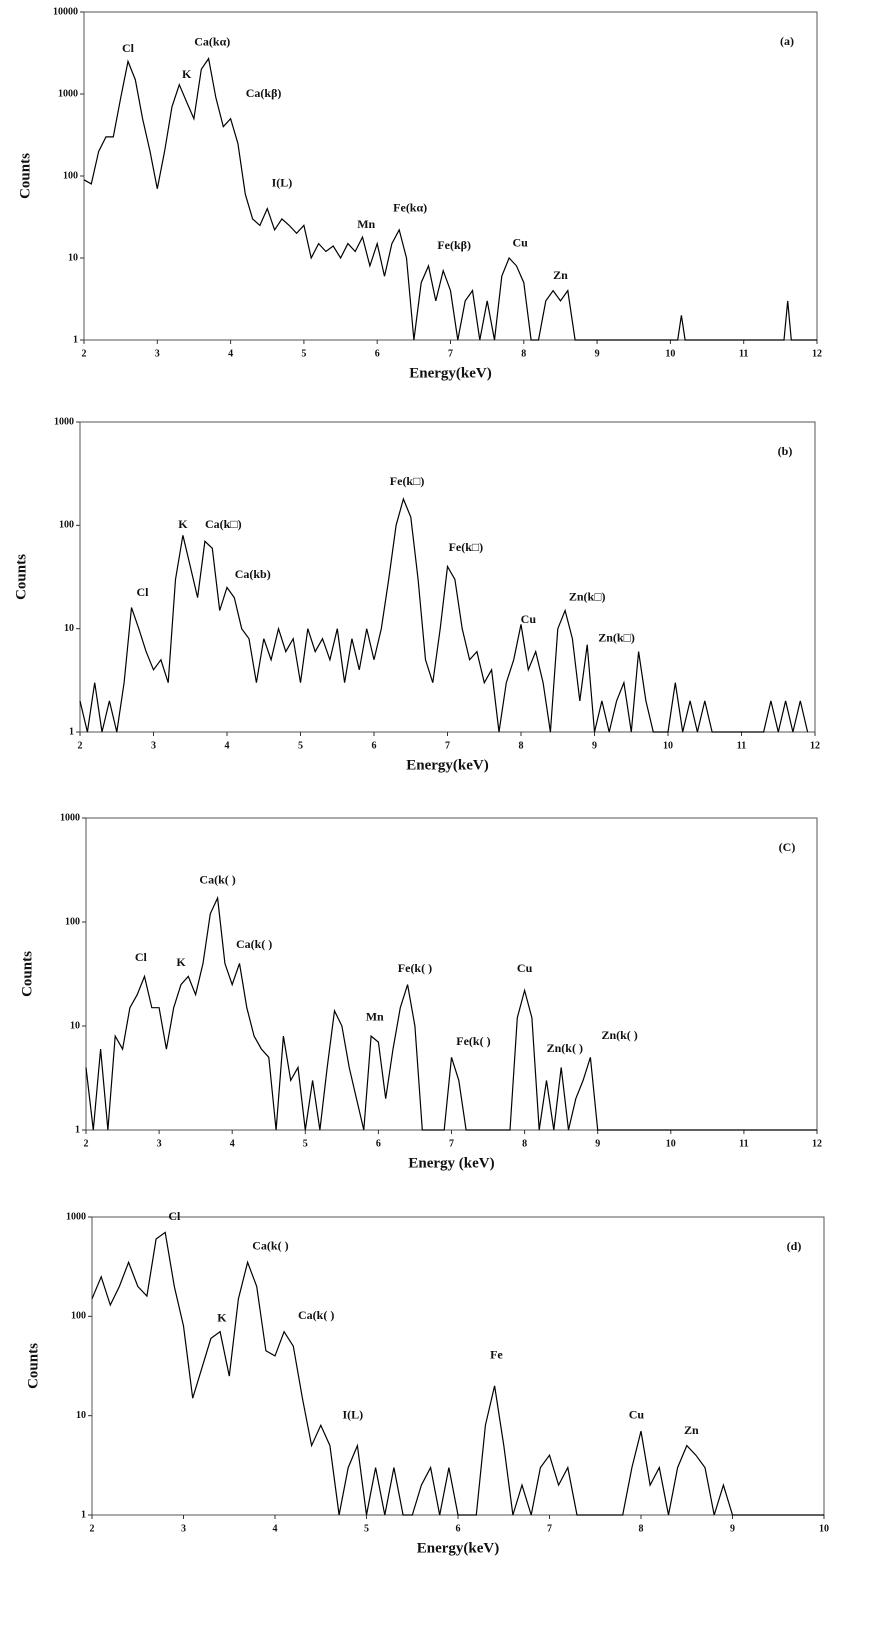 This screenshot has height=1643, width=871. What do you see at coordinates (496, 1355) in the screenshot?
I see `peak-label: Fe` at bounding box center [496, 1355].